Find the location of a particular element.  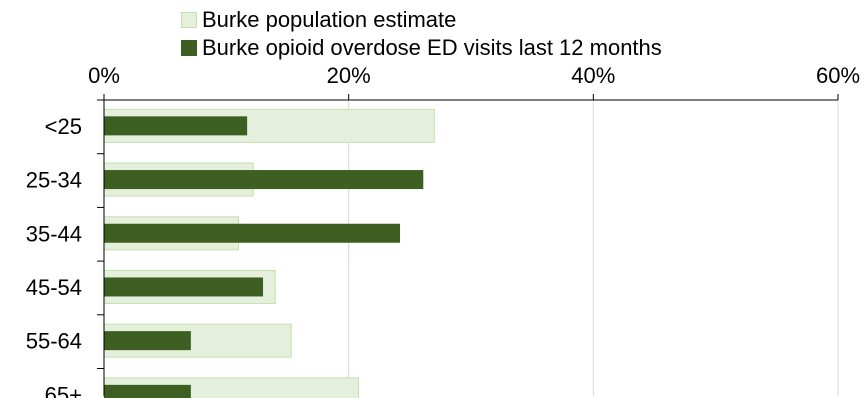

x-tick-label-0: 0% is located at coordinates (104, 75).